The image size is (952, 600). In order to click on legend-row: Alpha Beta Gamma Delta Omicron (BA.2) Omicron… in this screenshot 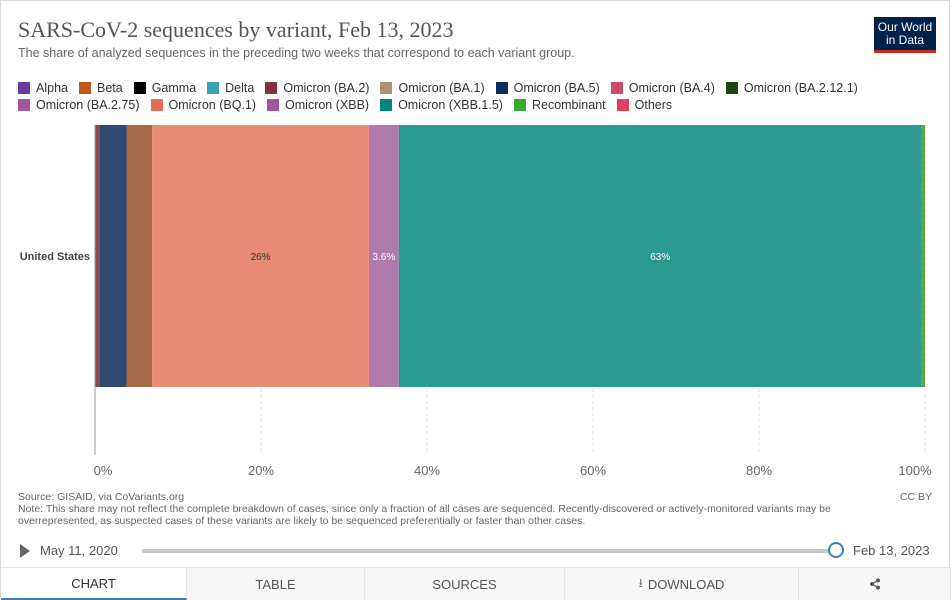, I will do `click(478, 87)`.